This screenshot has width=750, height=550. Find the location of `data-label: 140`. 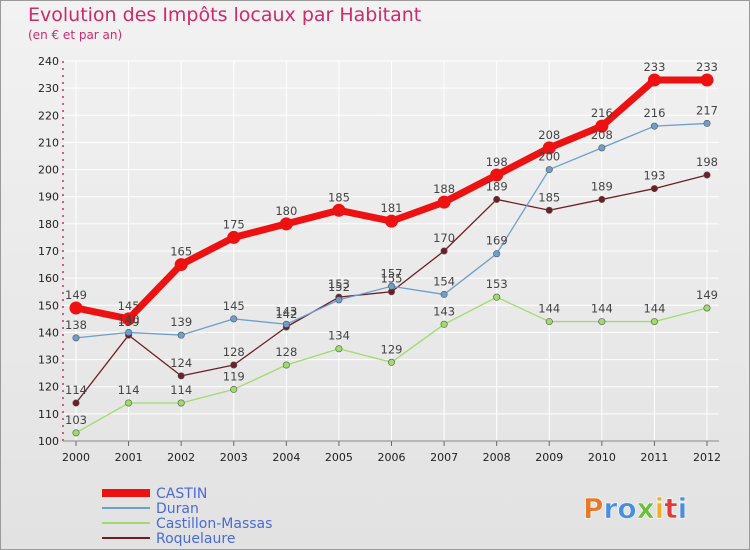

data-label: 140 is located at coordinates (129, 319).